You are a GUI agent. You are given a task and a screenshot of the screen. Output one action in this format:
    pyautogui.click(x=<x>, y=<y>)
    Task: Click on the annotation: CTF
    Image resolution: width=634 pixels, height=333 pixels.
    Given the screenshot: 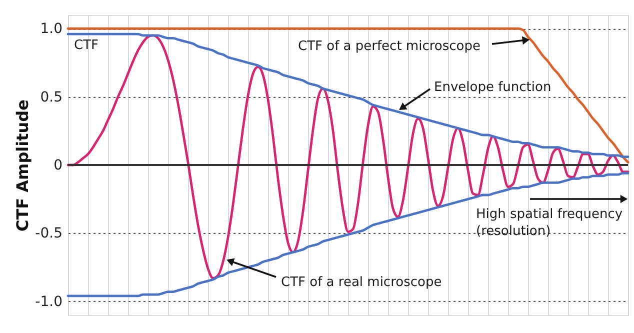 What is the action you would take?
    pyautogui.click(x=86, y=45)
    